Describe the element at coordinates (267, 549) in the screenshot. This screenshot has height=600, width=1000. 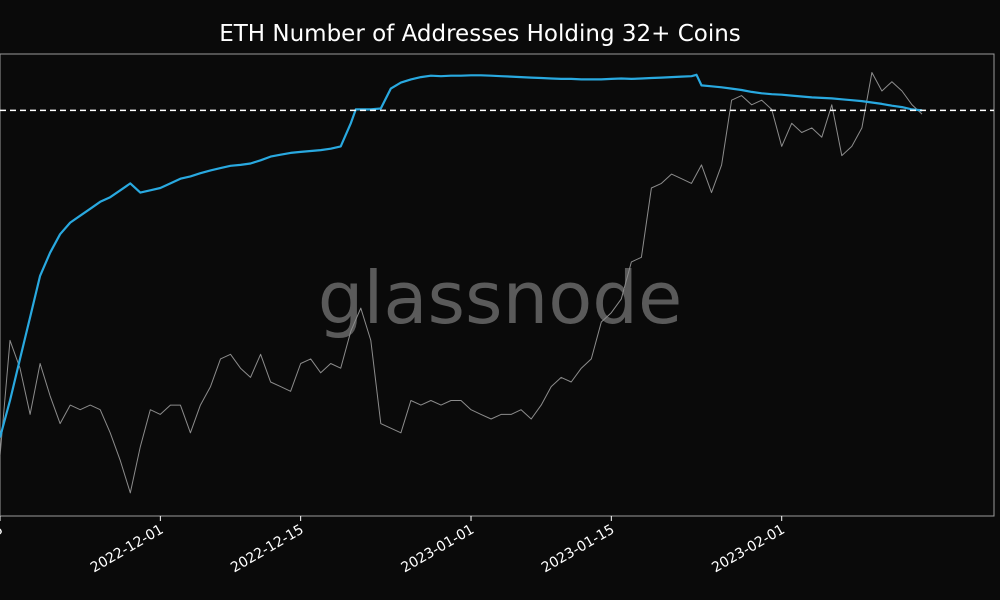
I see `x-tick-label: 2022-12-15` at that location.